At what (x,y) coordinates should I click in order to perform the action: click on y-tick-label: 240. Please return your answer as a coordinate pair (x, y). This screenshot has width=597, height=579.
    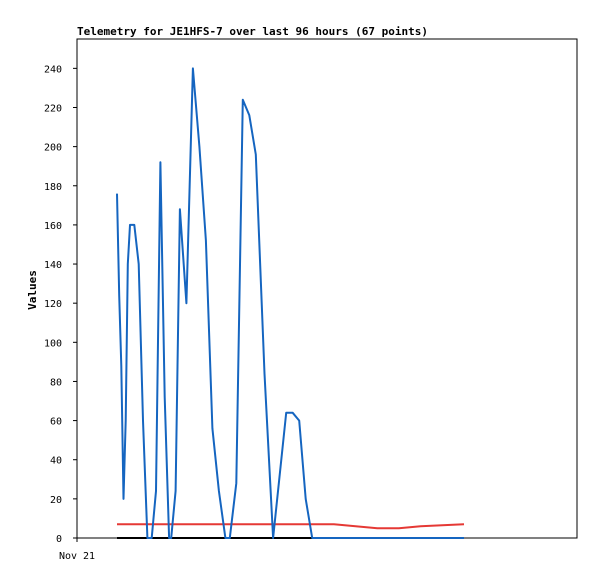
    Looking at the image, I should click on (53, 69).